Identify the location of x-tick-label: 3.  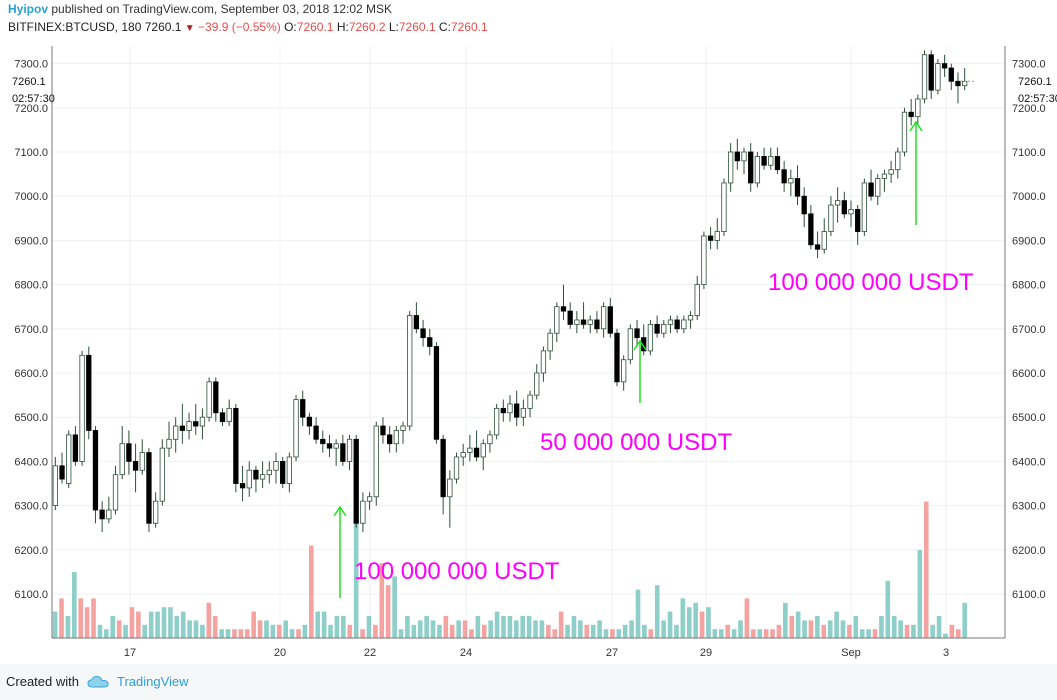
(946, 653).